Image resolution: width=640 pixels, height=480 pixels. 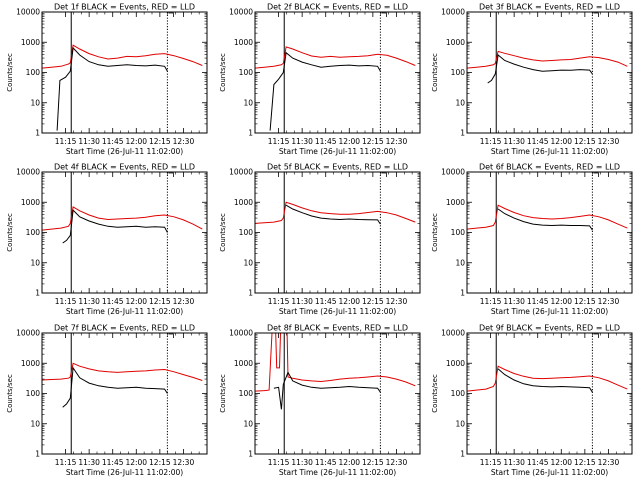 What do you see at coordinates (337, 328) in the screenshot?
I see `panel-title: Det 8f BLACK = Events, RED = LLD` at bounding box center [337, 328].